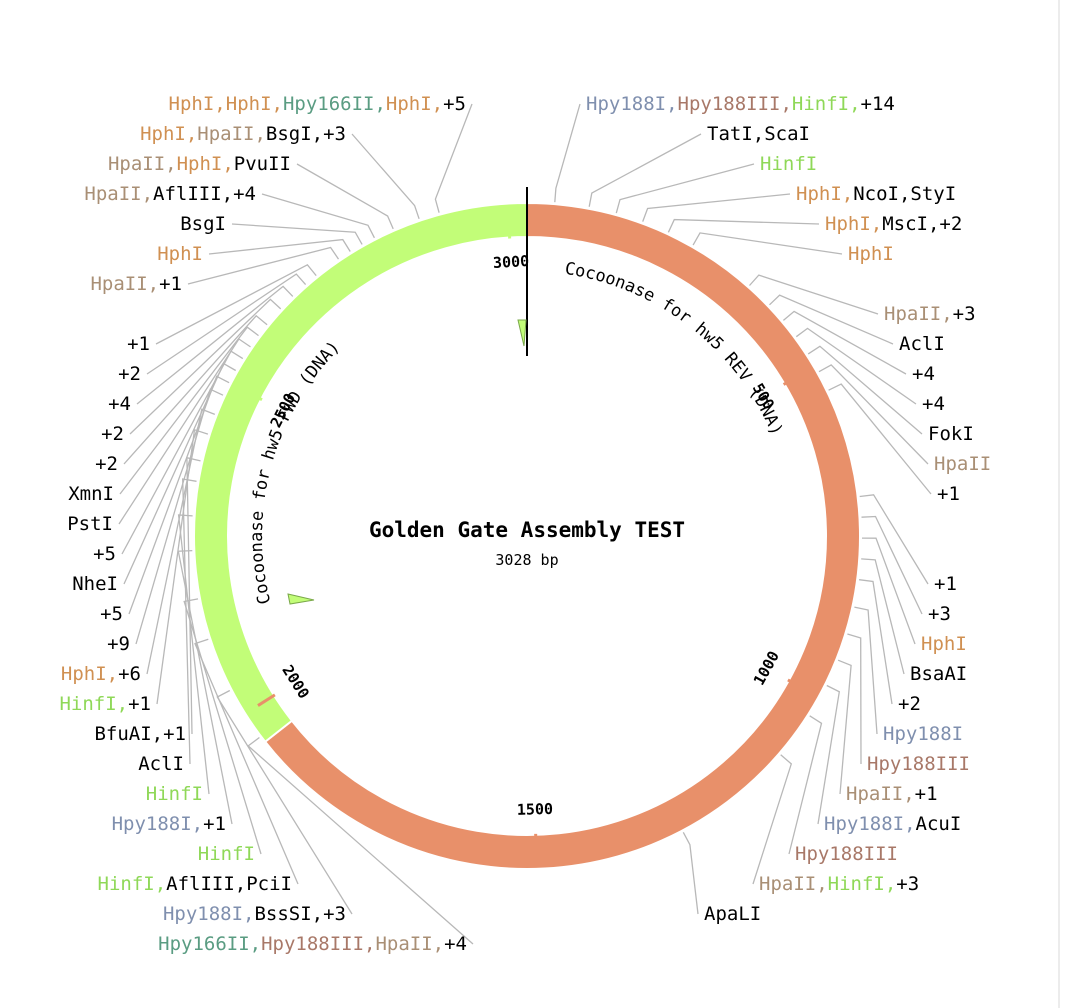  What do you see at coordinates (169, 824) in the screenshot?
I see `left-cut-site-label: Hpy188I,+1` at bounding box center [169, 824].